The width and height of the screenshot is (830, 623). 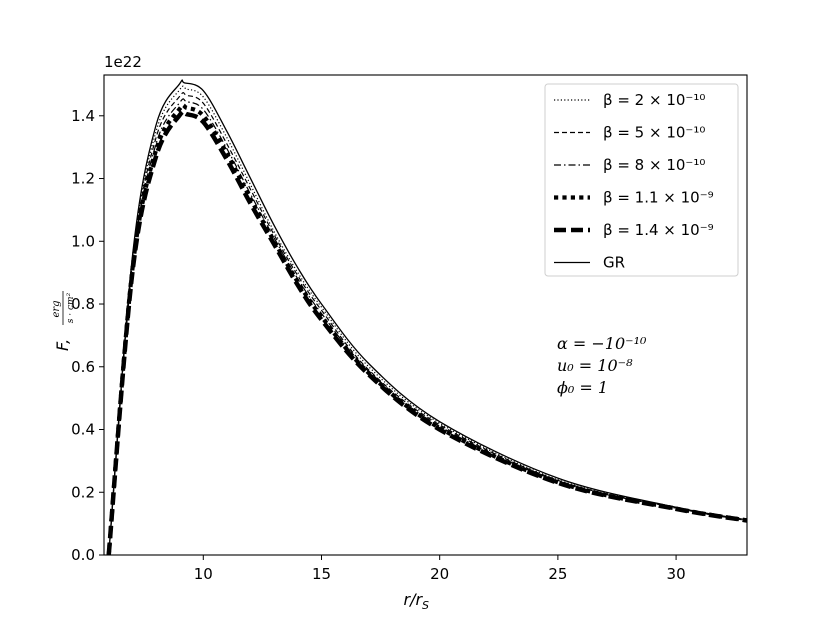 I want to click on x-tick-label: 30, so click(x=676, y=574).